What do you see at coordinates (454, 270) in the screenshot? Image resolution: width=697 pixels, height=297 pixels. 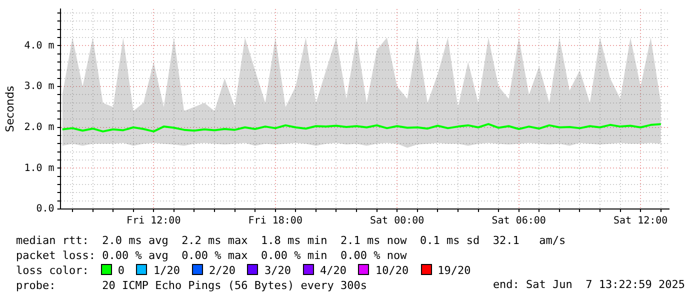 I see `legend-label: 19/20` at bounding box center [454, 270].